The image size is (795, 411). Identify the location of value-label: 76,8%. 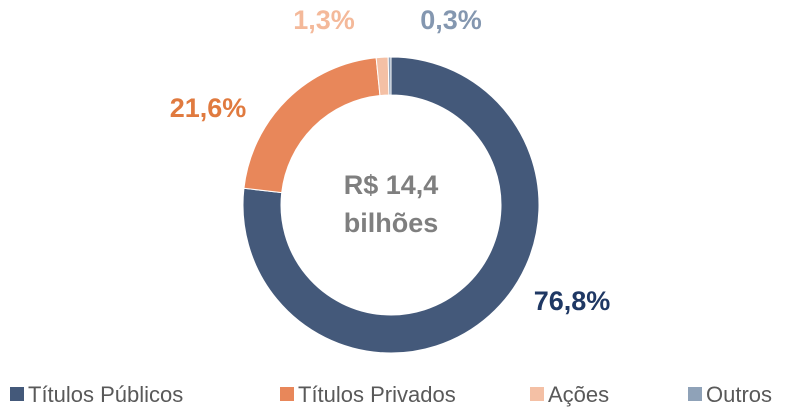
(572, 301).